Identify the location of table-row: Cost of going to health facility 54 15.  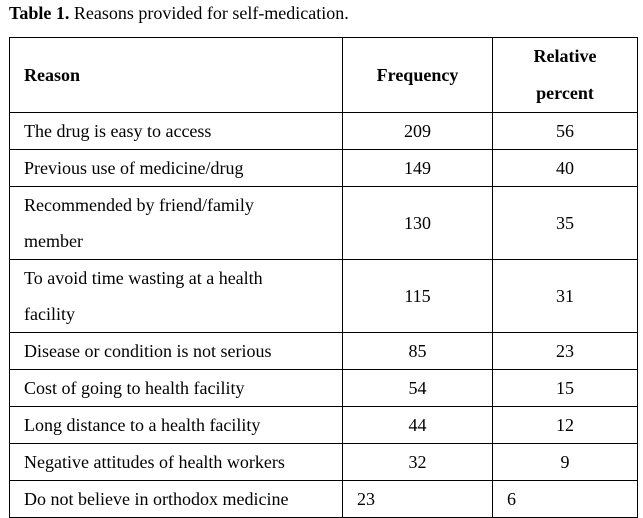
(323, 388).